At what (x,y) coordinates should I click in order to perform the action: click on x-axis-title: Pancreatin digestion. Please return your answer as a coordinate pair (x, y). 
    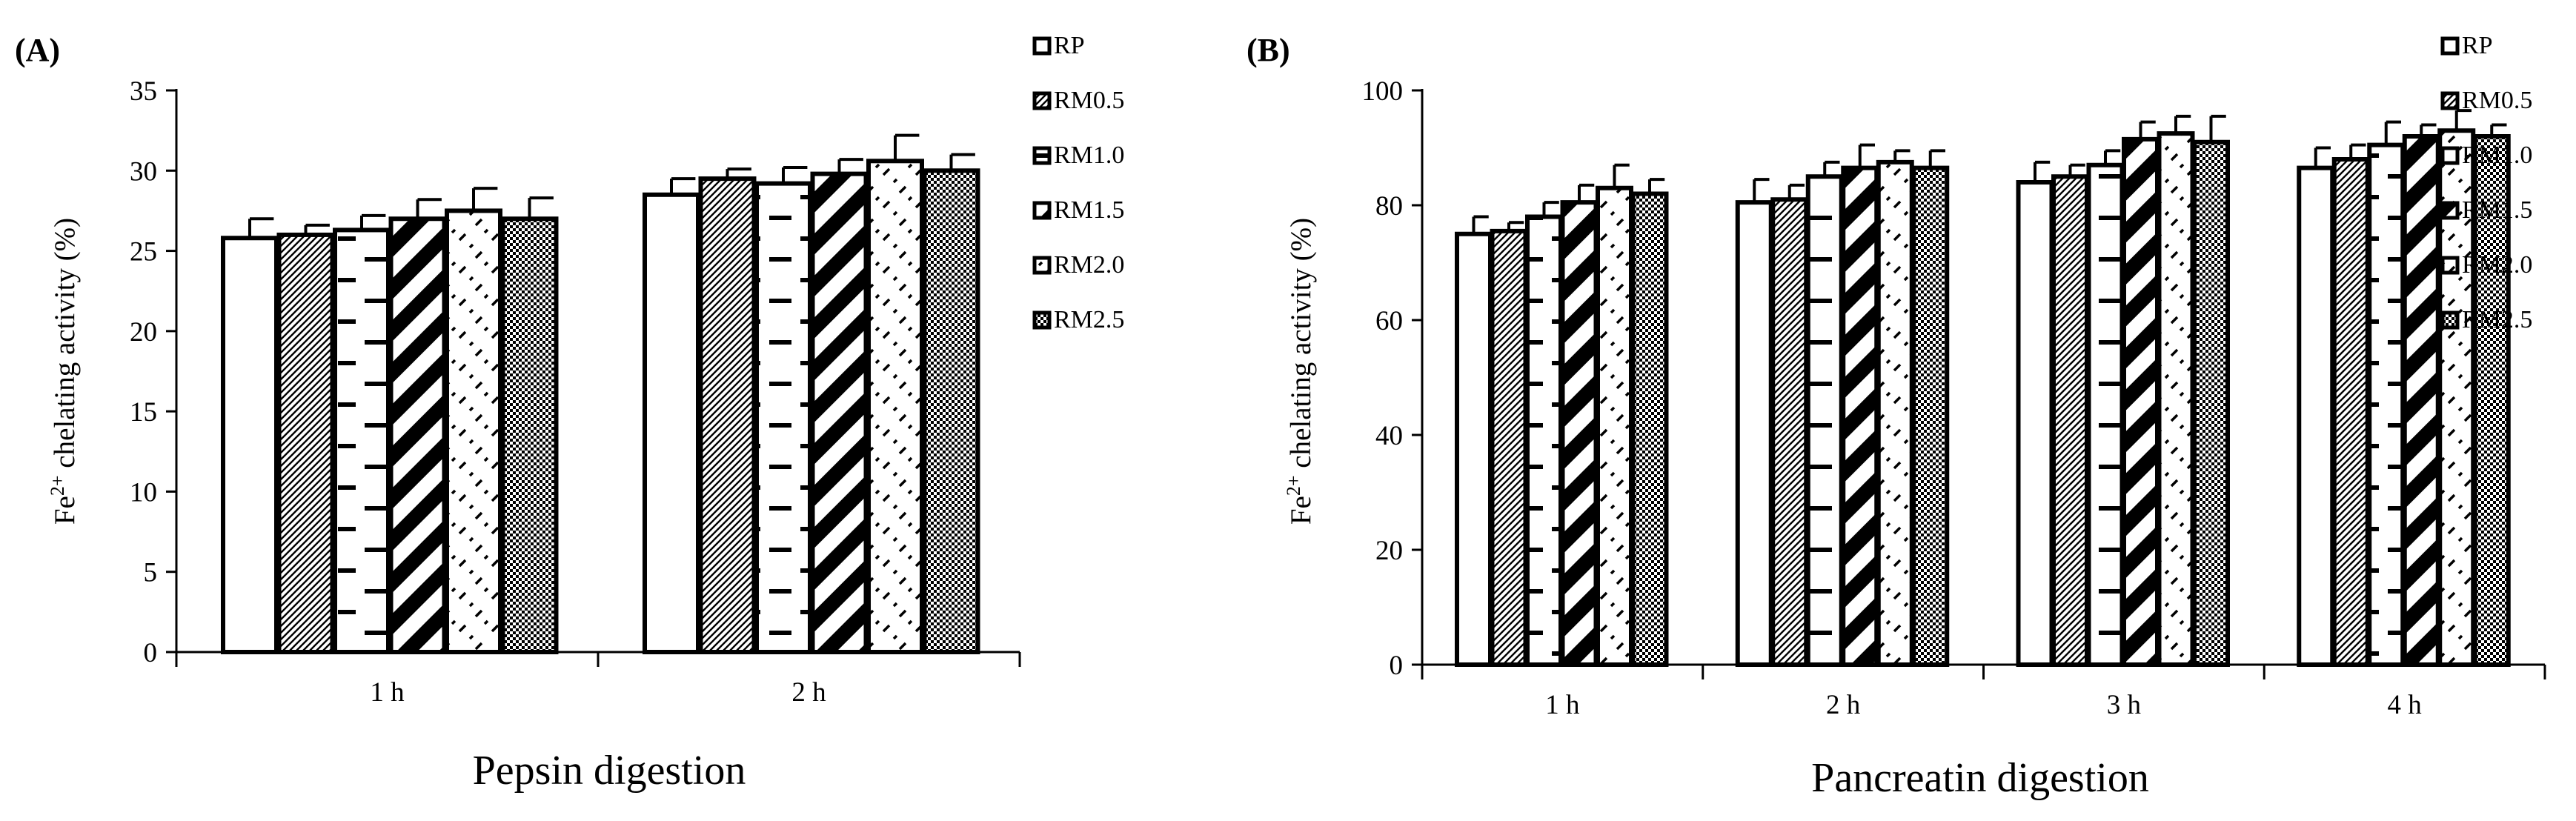
    Looking at the image, I should click on (1980, 778).